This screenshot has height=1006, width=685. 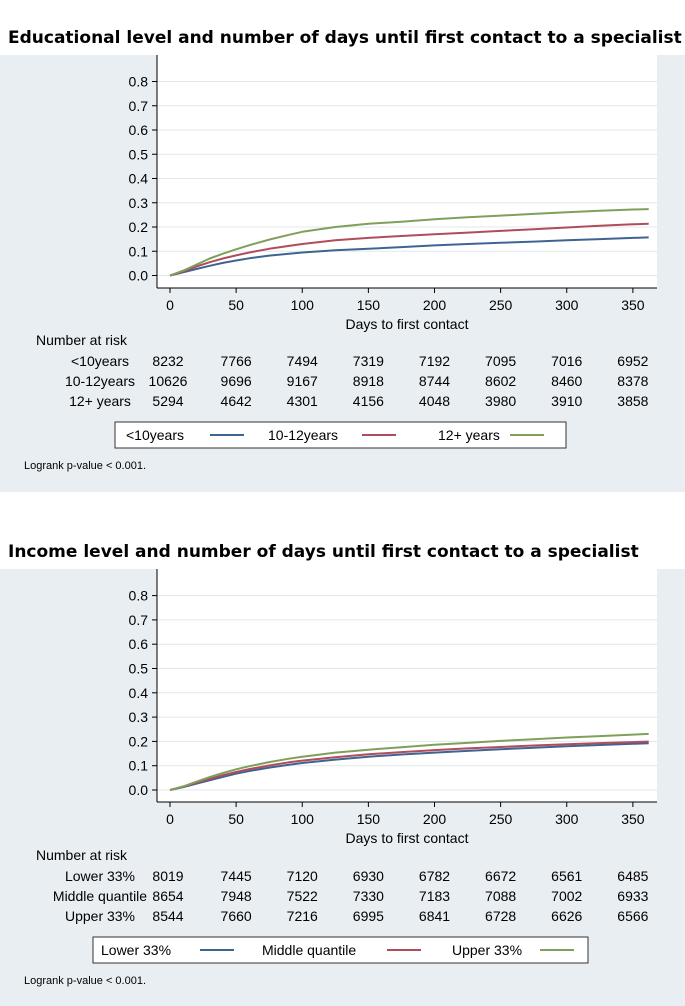 What do you see at coordinates (632, 876) in the screenshot?
I see `risk-value: 6485` at bounding box center [632, 876].